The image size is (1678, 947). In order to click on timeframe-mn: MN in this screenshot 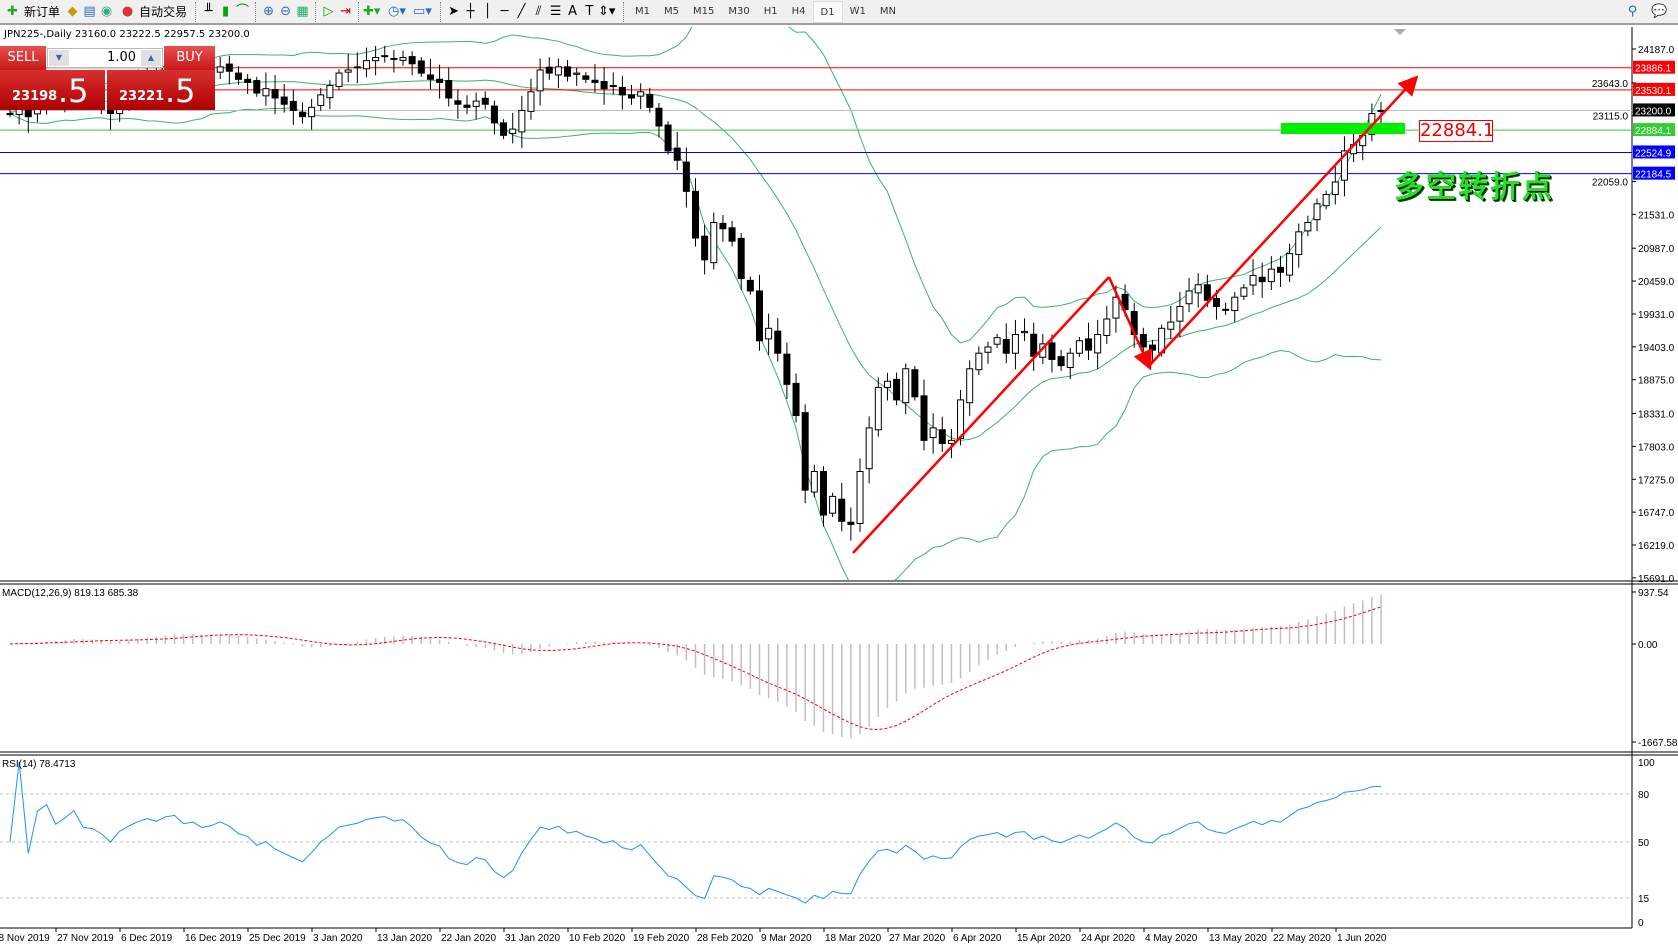, I will do `click(887, 11)`.